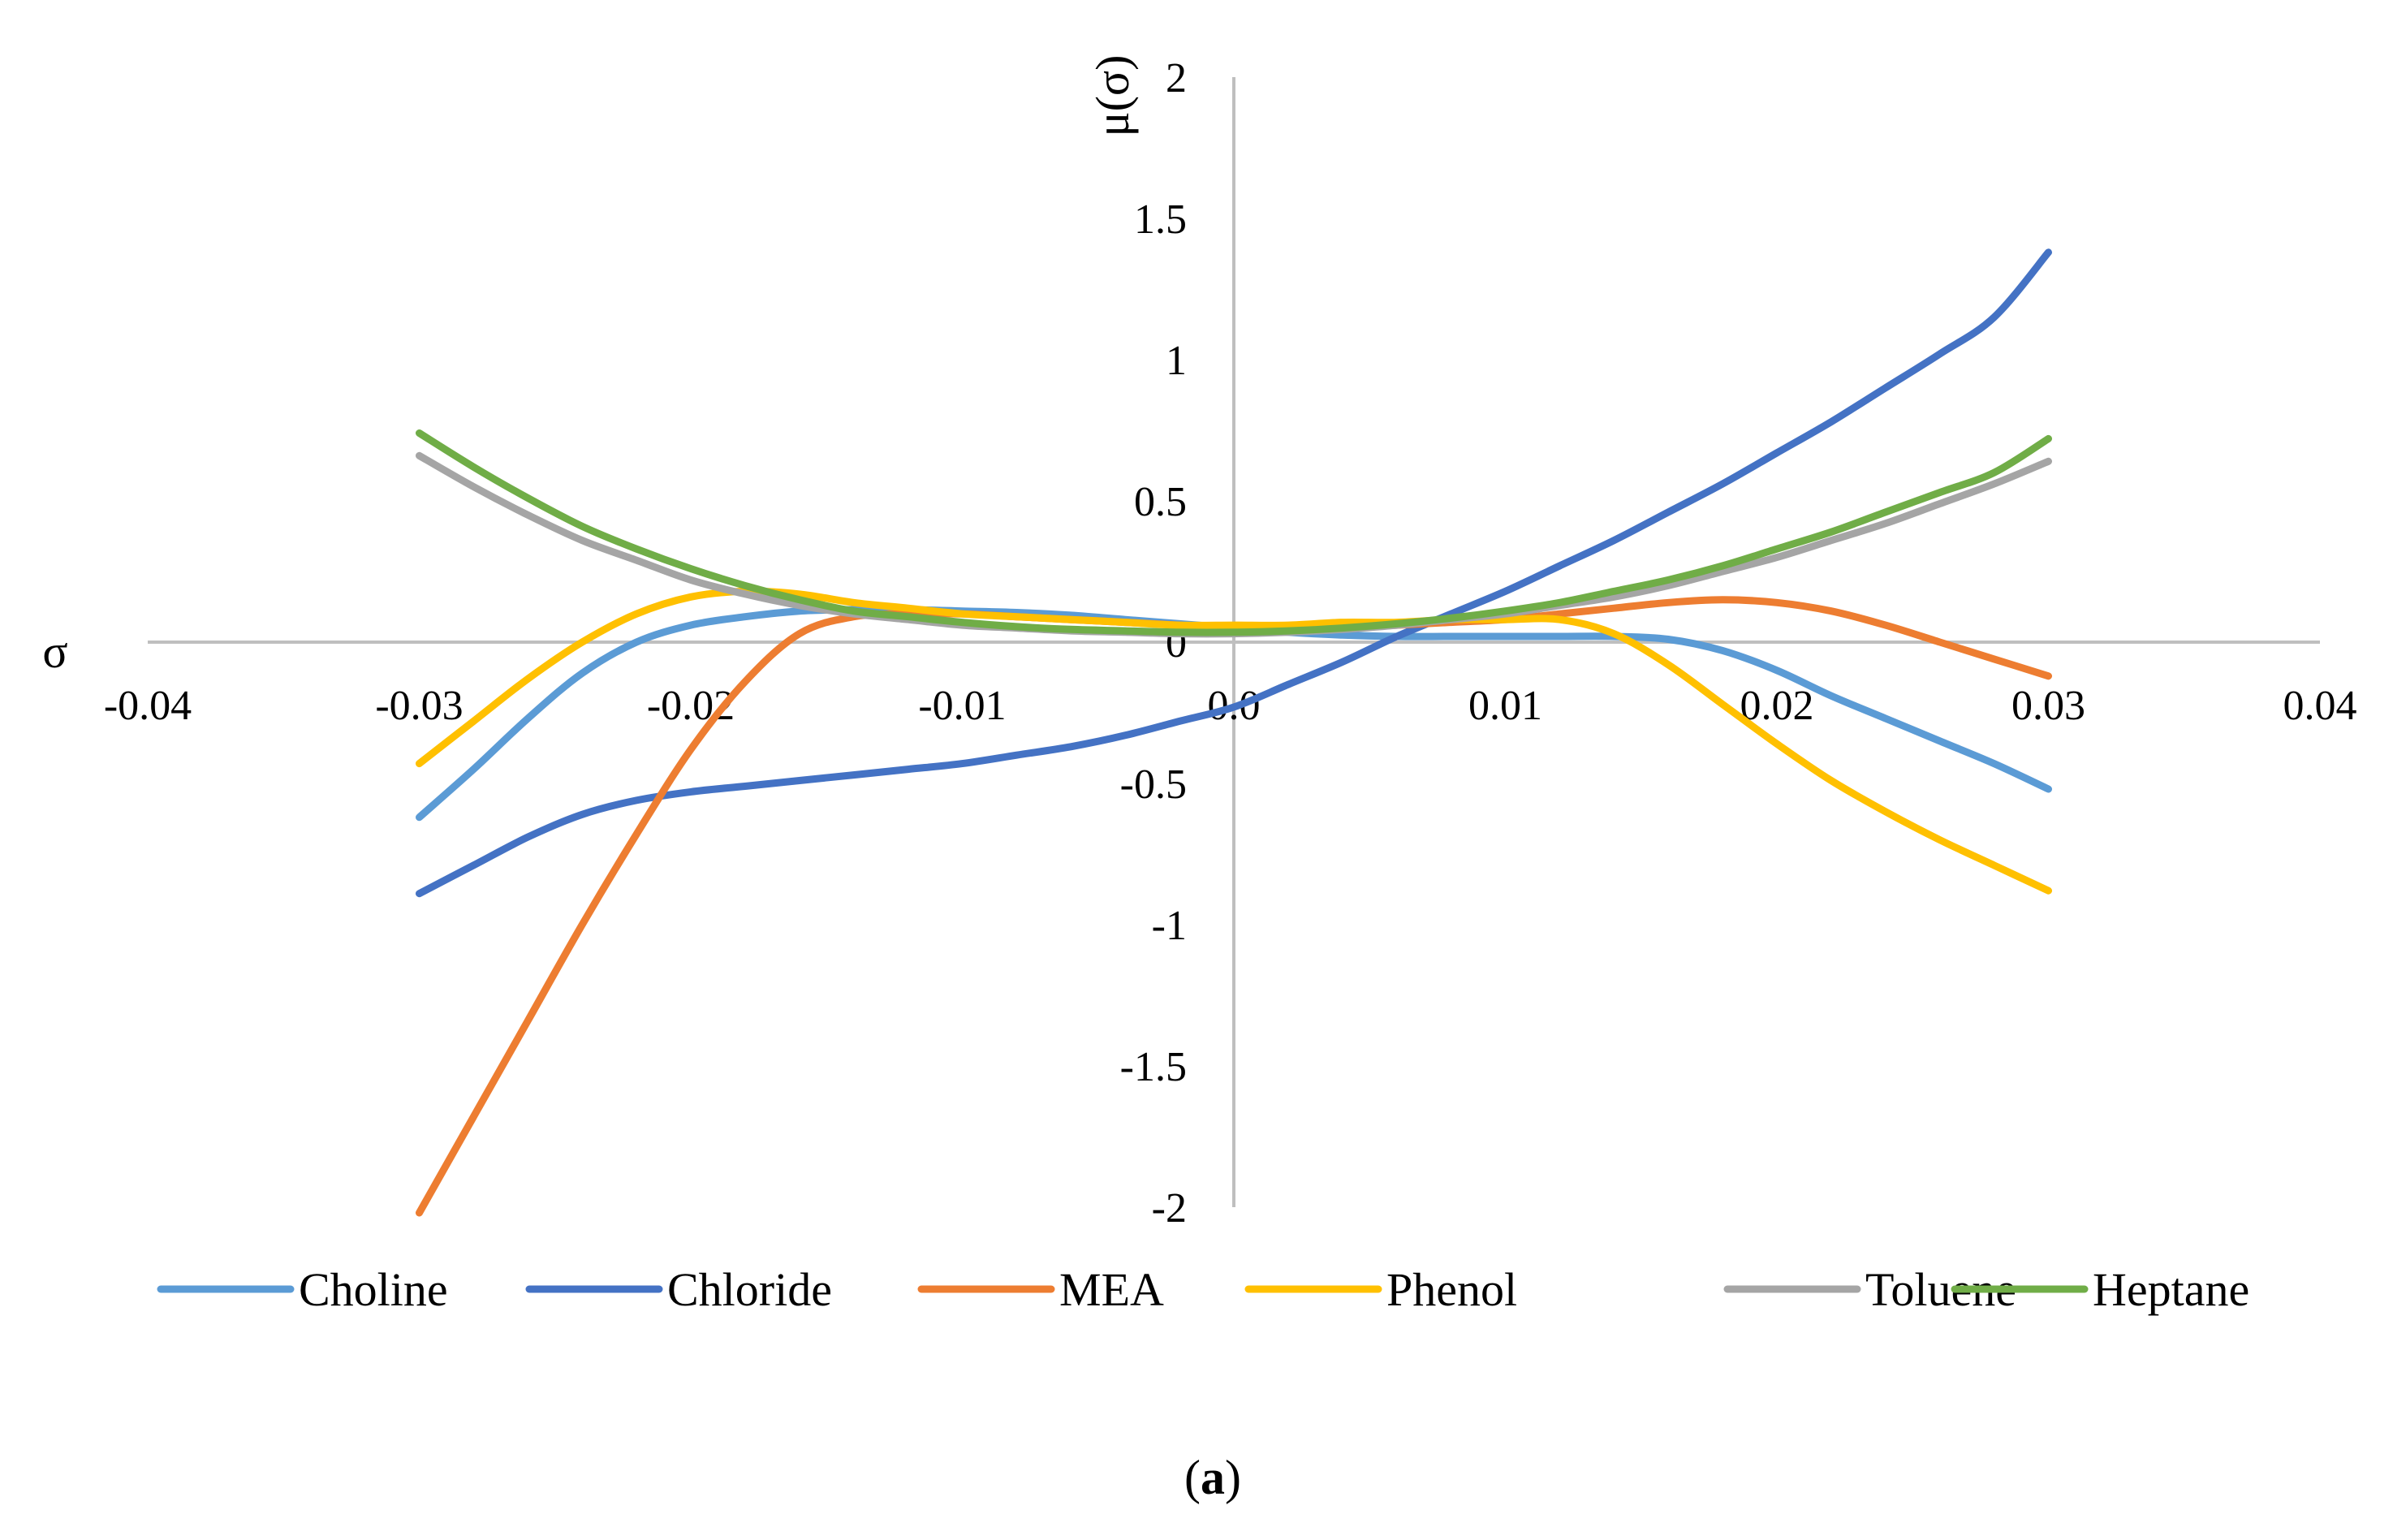  I want to click on legend-label-phenol: Phenol, so click(1451, 1290).